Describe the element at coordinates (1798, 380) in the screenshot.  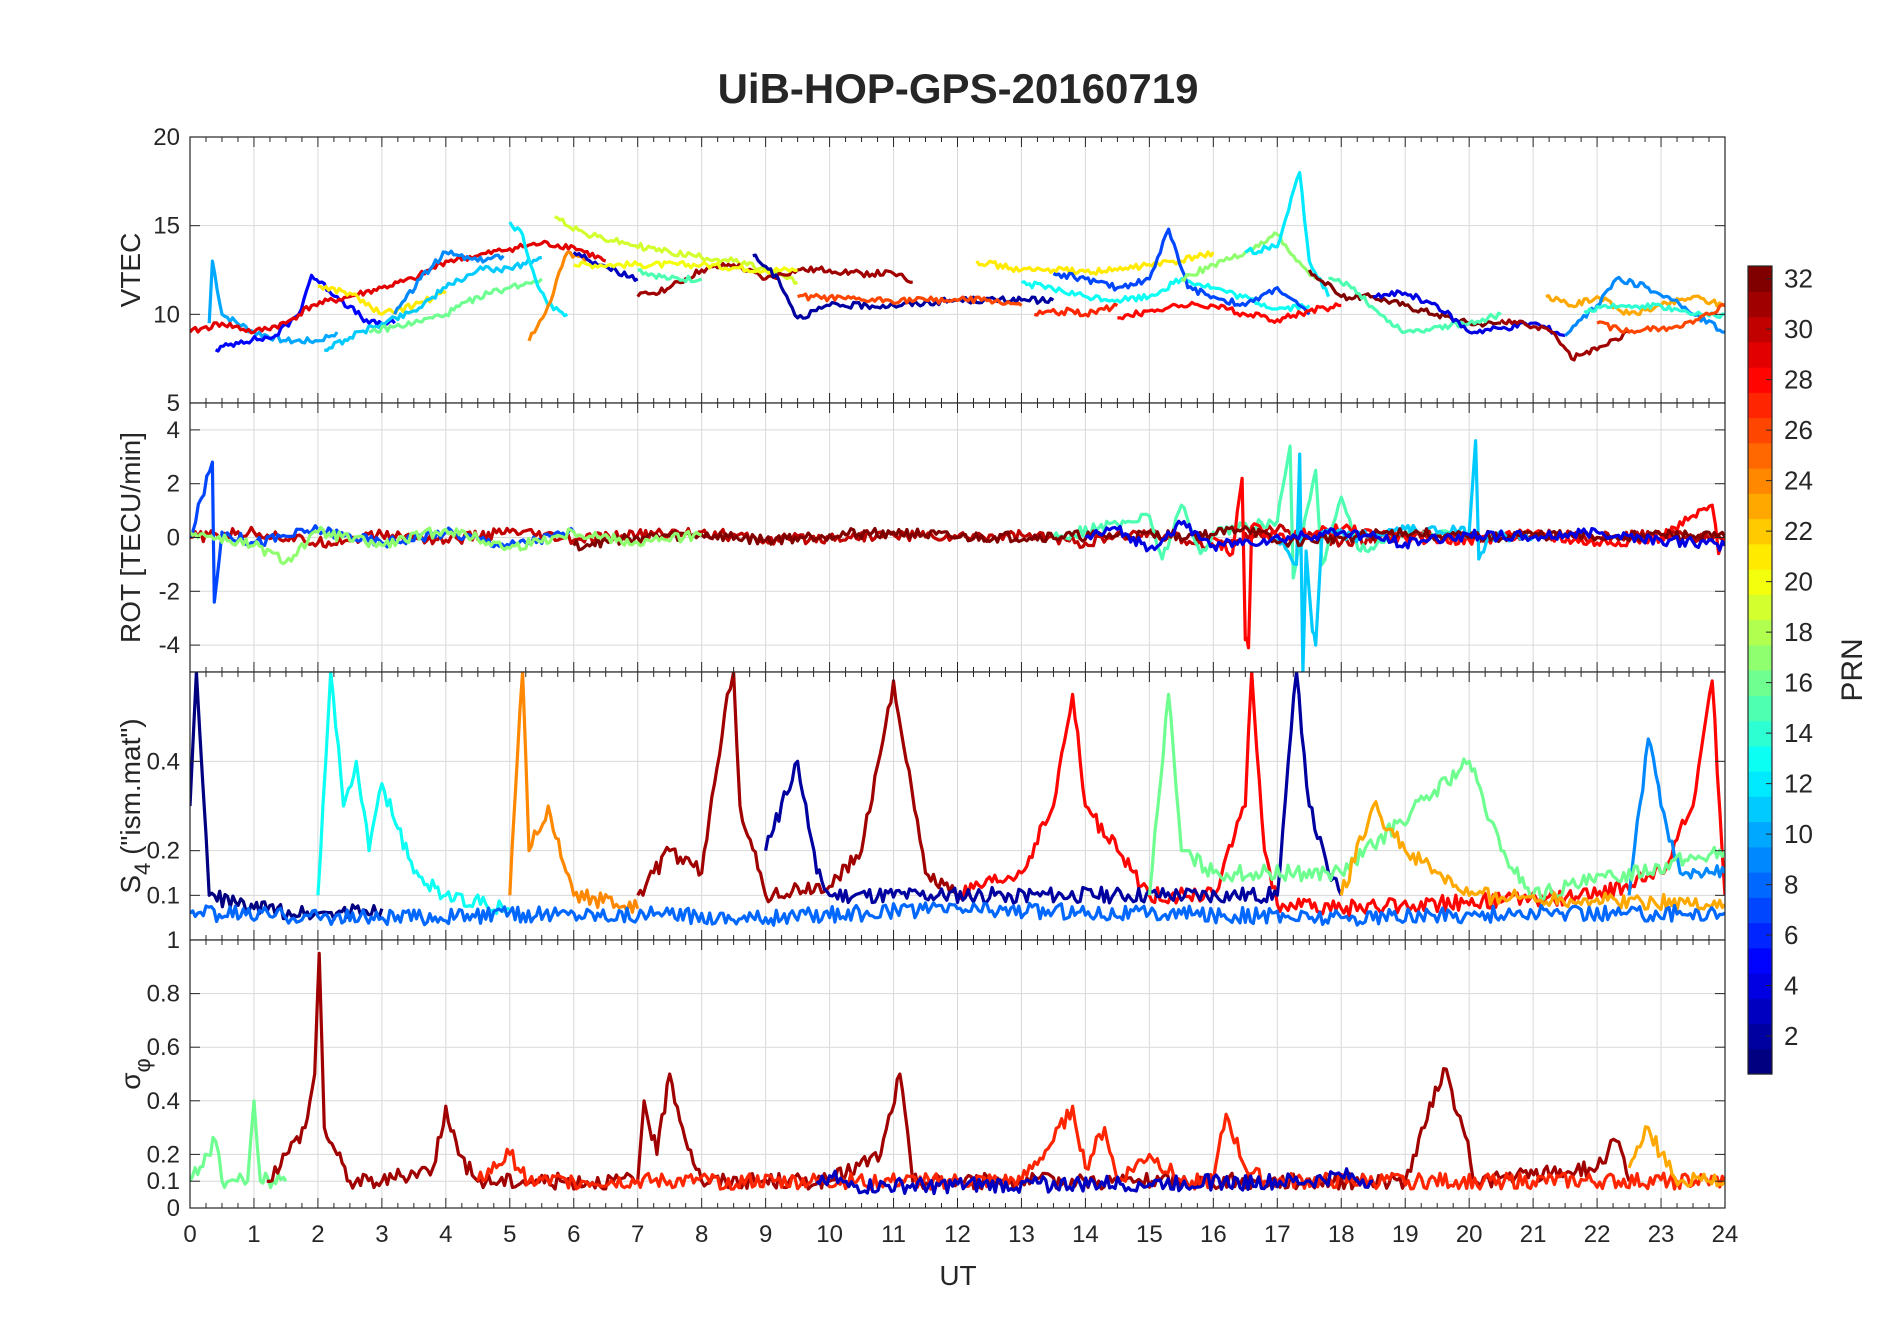
I see `colorbar-tick-label: 28` at that location.